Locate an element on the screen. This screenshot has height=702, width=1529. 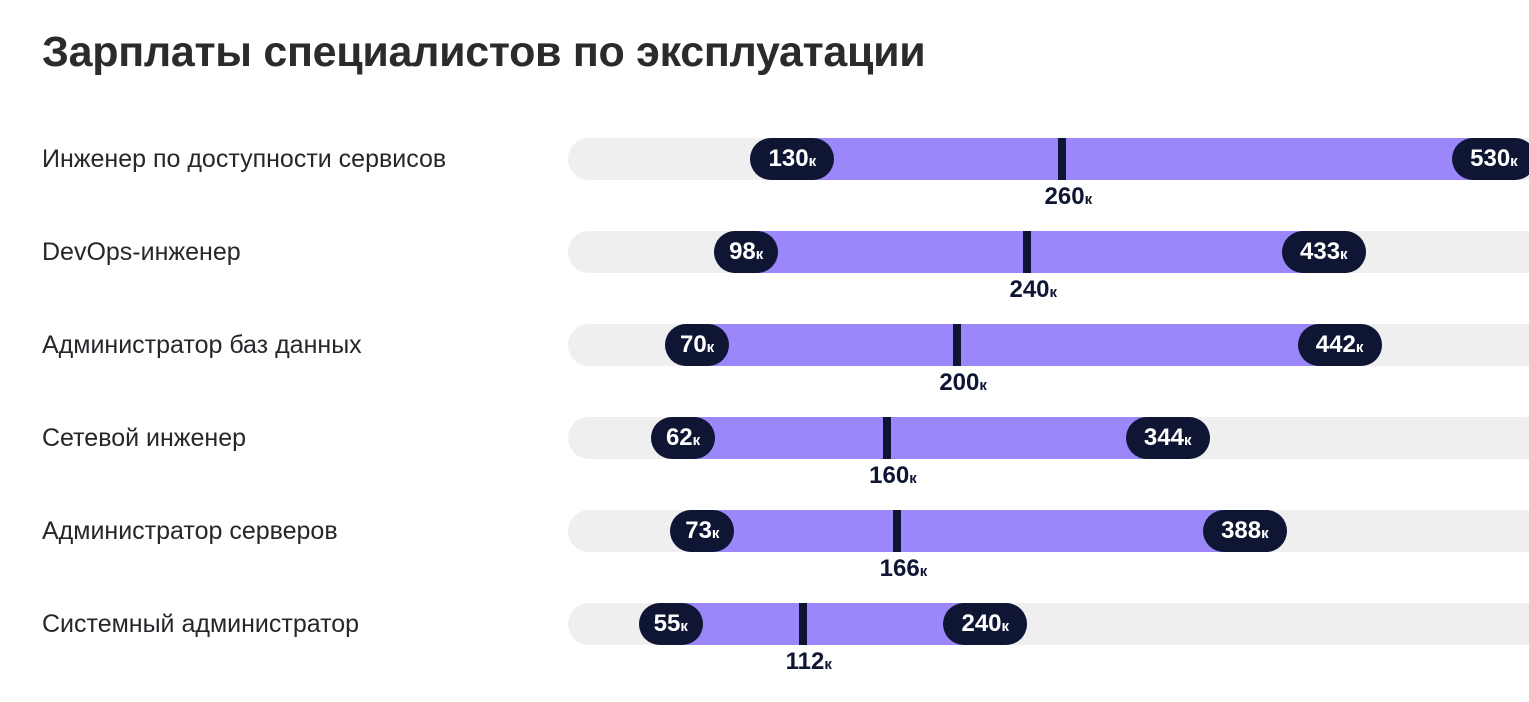
row-label: Системный администратор is located at coordinates (201, 624).